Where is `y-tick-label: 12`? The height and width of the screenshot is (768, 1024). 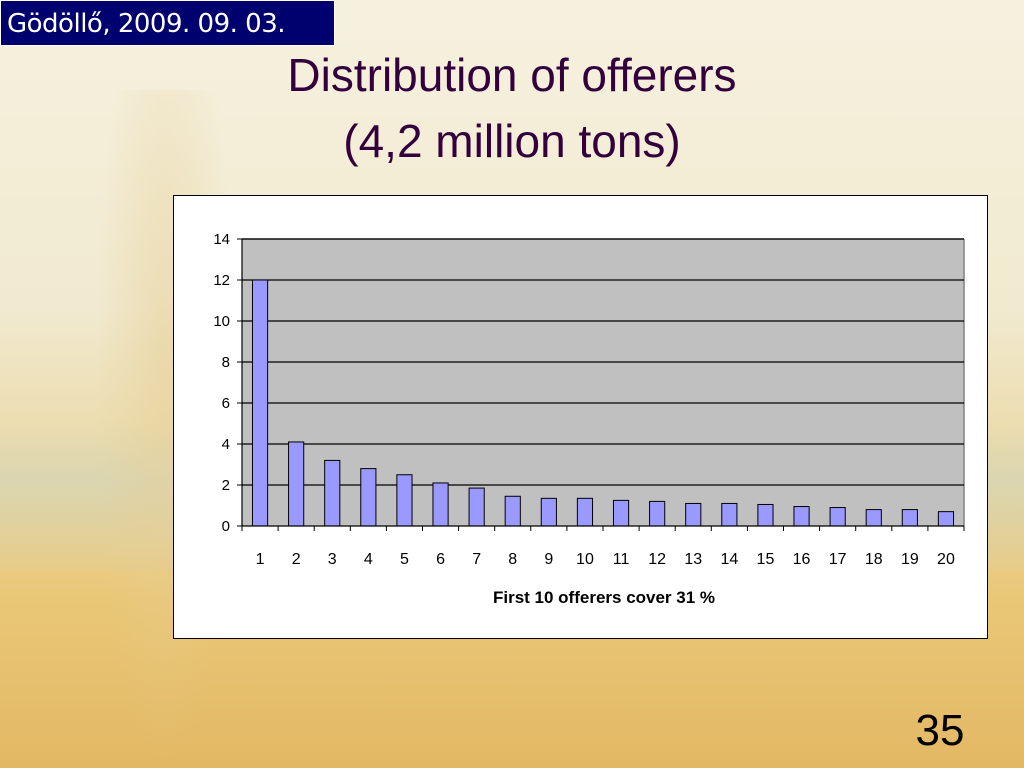 y-tick-label: 12 is located at coordinates (221, 280).